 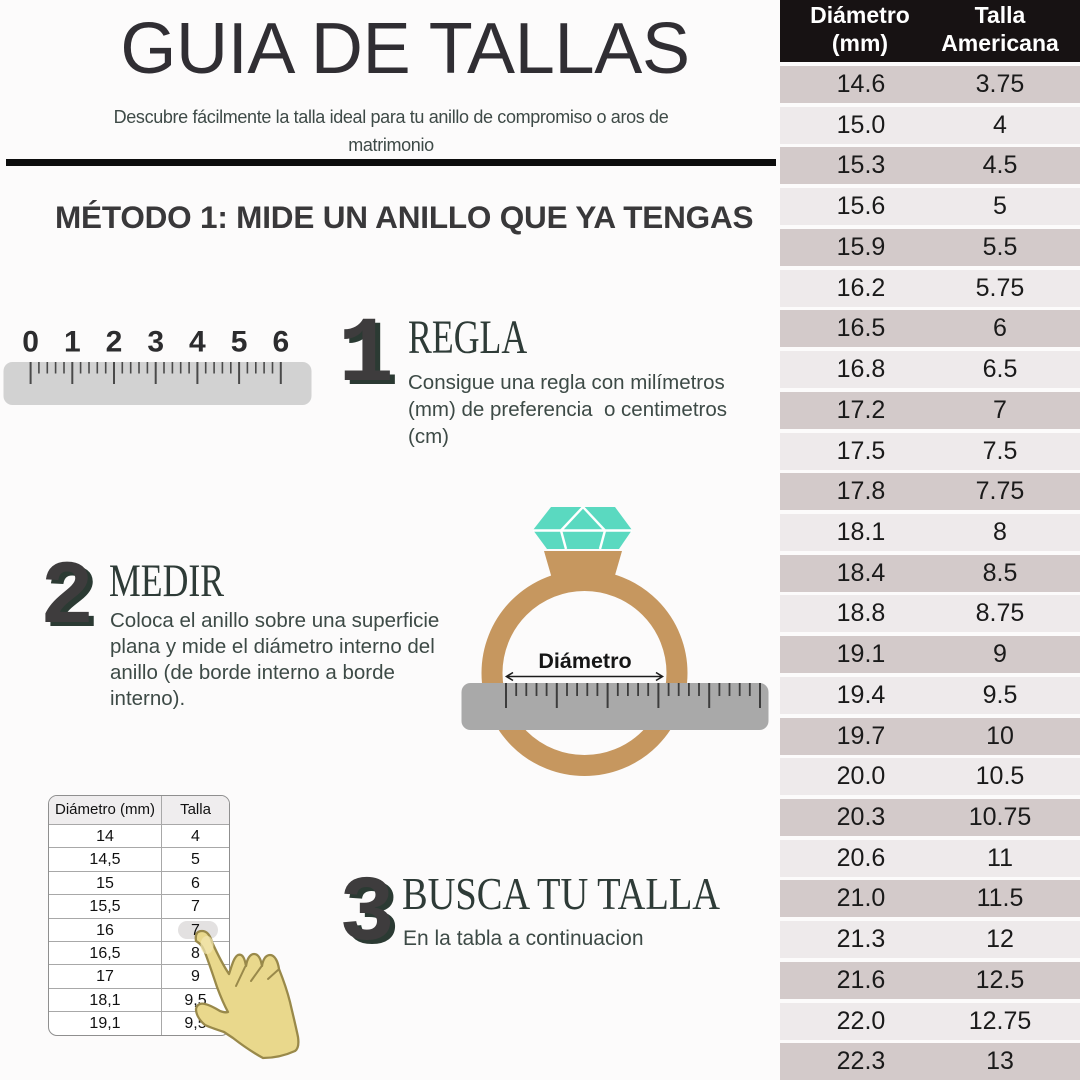 What do you see at coordinates (280, 342) in the screenshot?
I see `svg-text: 6` at bounding box center [280, 342].